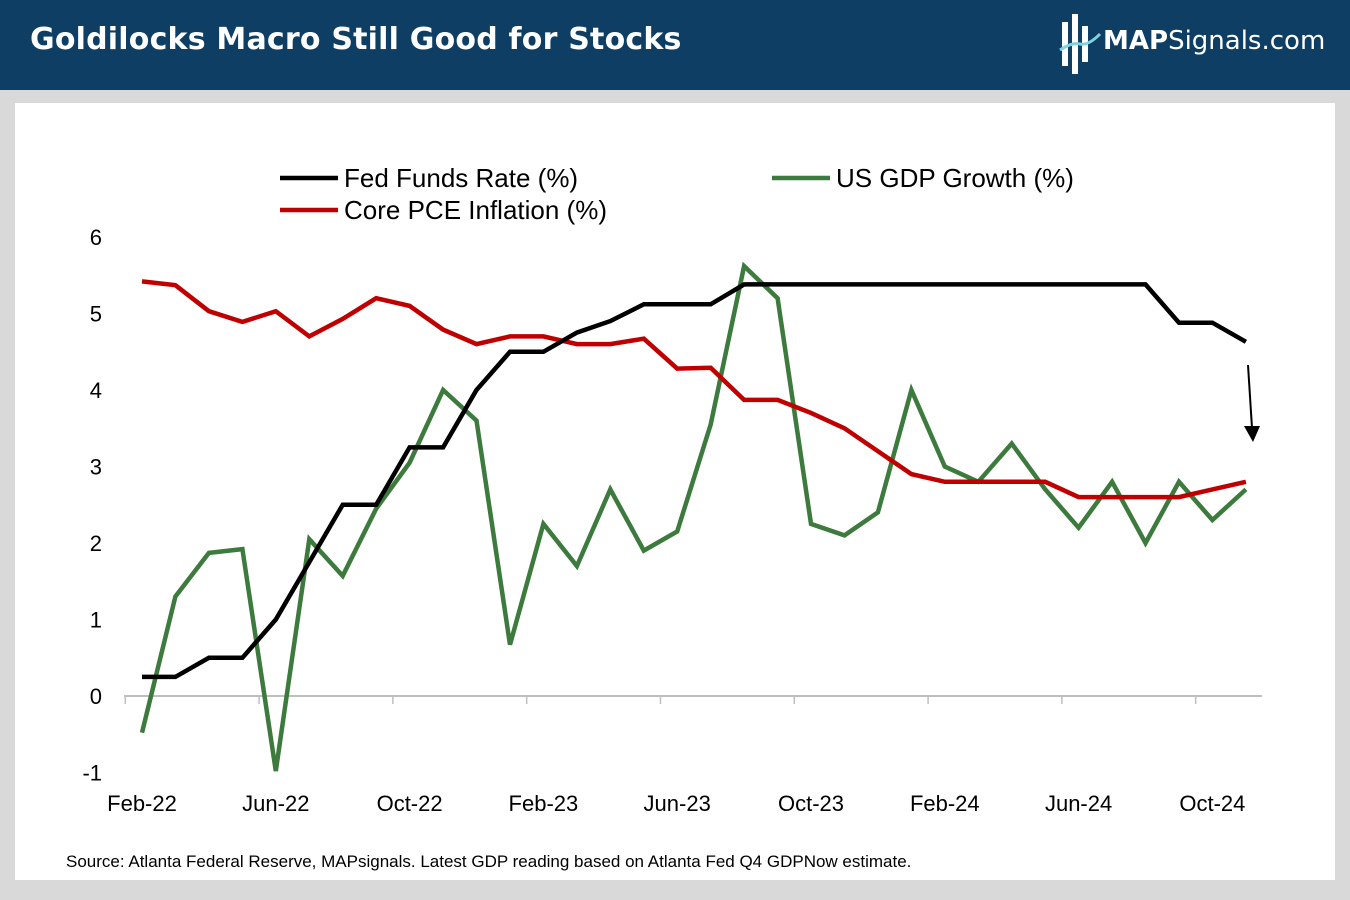  I want to click on y-tick-label: 5, so click(96, 314).